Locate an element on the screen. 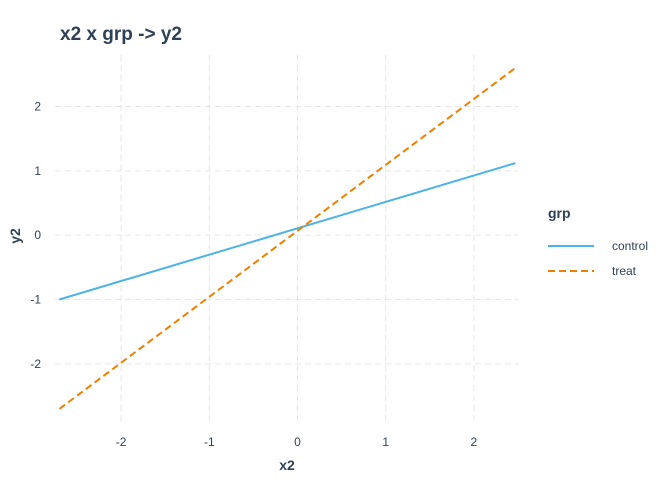  y-tick-label: 1 is located at coordinates (37, 171).